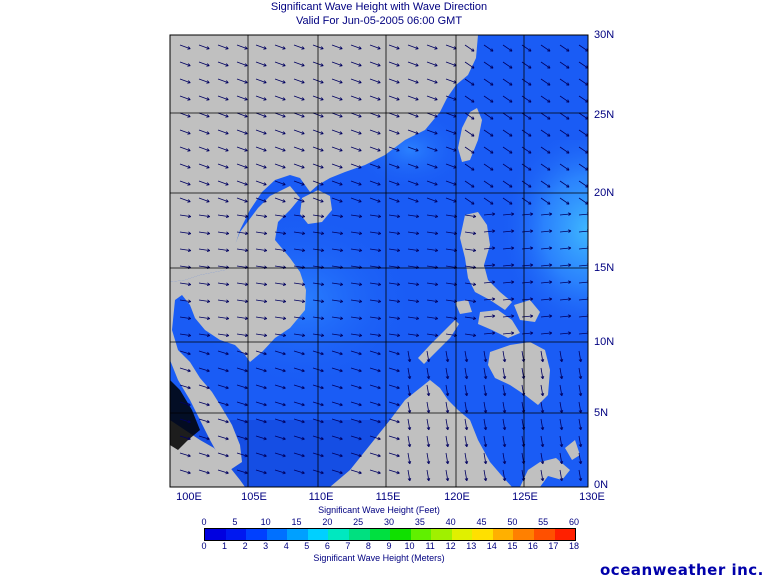 This screenshot has width=776, height=581. What do you see at coordinates (499, 324) in the screenshot?
I see `land-visayas` at bounding box center [499, 324].